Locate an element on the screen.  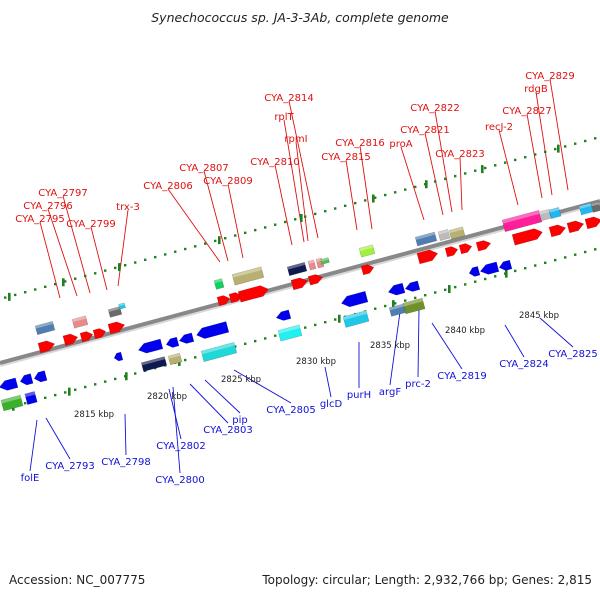
forward-gene-label: CYA_2810 is located at coordinates (274, 162).